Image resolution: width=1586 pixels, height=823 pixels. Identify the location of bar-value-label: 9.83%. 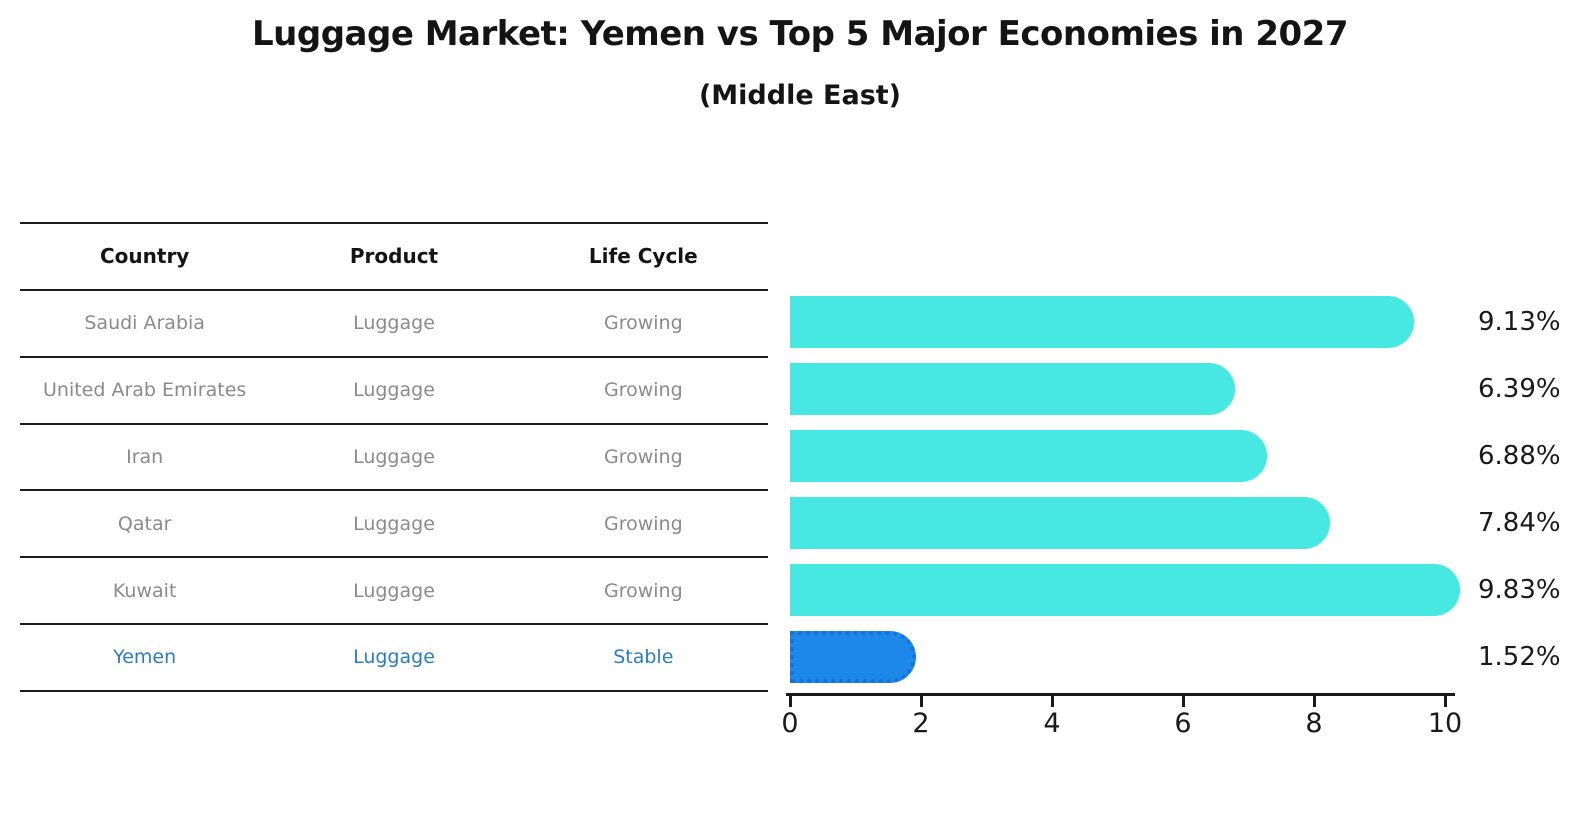
(1519, 589).